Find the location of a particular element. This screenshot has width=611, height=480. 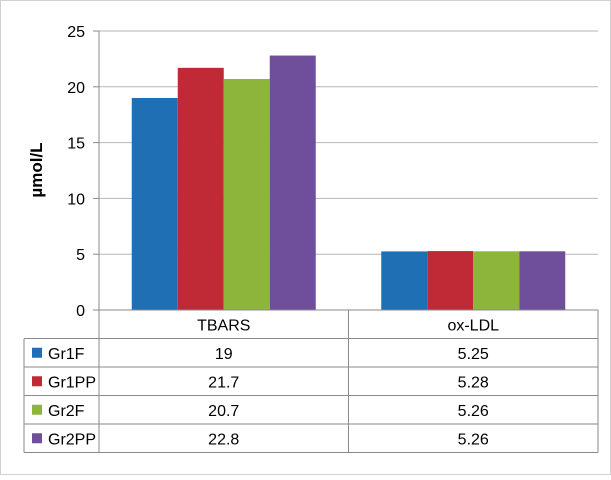

y-tick-label: 25 is located at coordinates (76, 32).